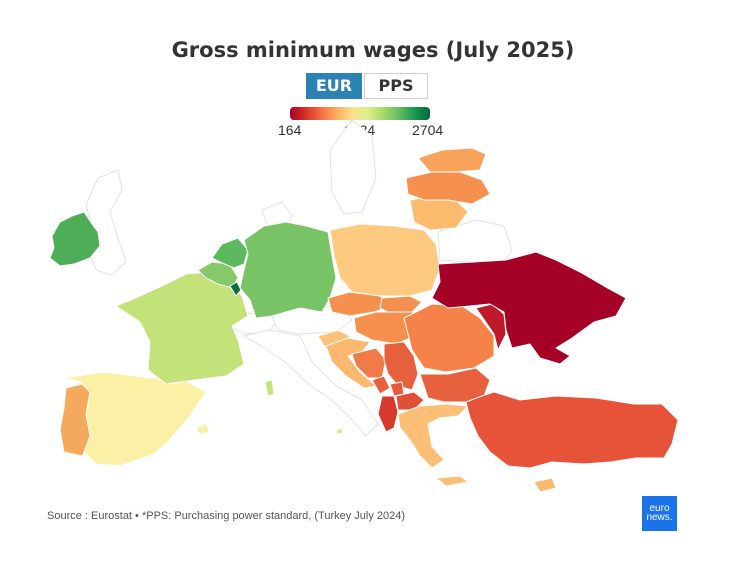 The width and height of the screenshot is (746, 568). What do you see at coordinates (388, 414) in the screenshot?
I see `country-albania` at bounding box center [388, 414].